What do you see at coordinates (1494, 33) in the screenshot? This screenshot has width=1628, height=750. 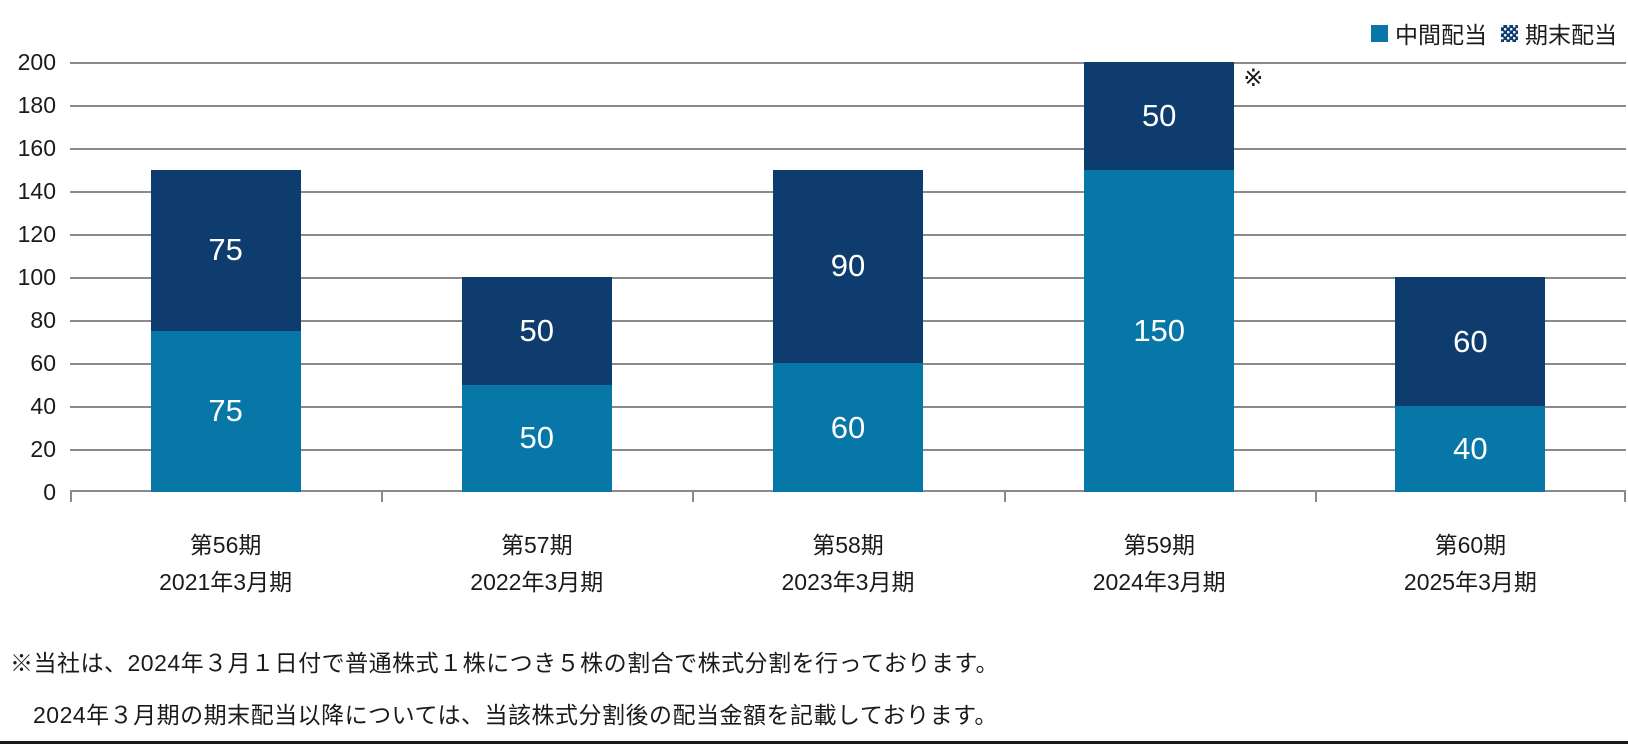 I see `chart-legend: 中間配当 期末配当` at bounding box center [1494, 33].